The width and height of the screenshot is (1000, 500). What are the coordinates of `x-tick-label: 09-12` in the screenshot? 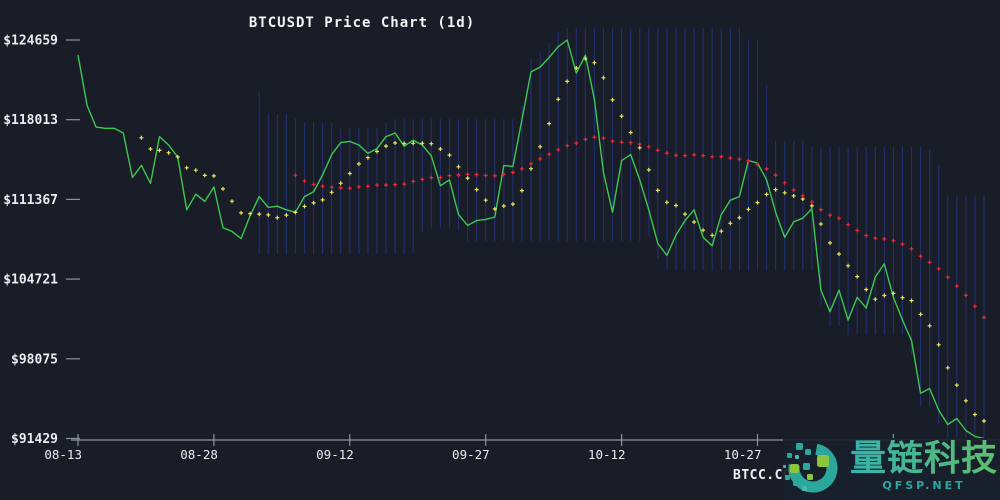 It's located at (335, 454).